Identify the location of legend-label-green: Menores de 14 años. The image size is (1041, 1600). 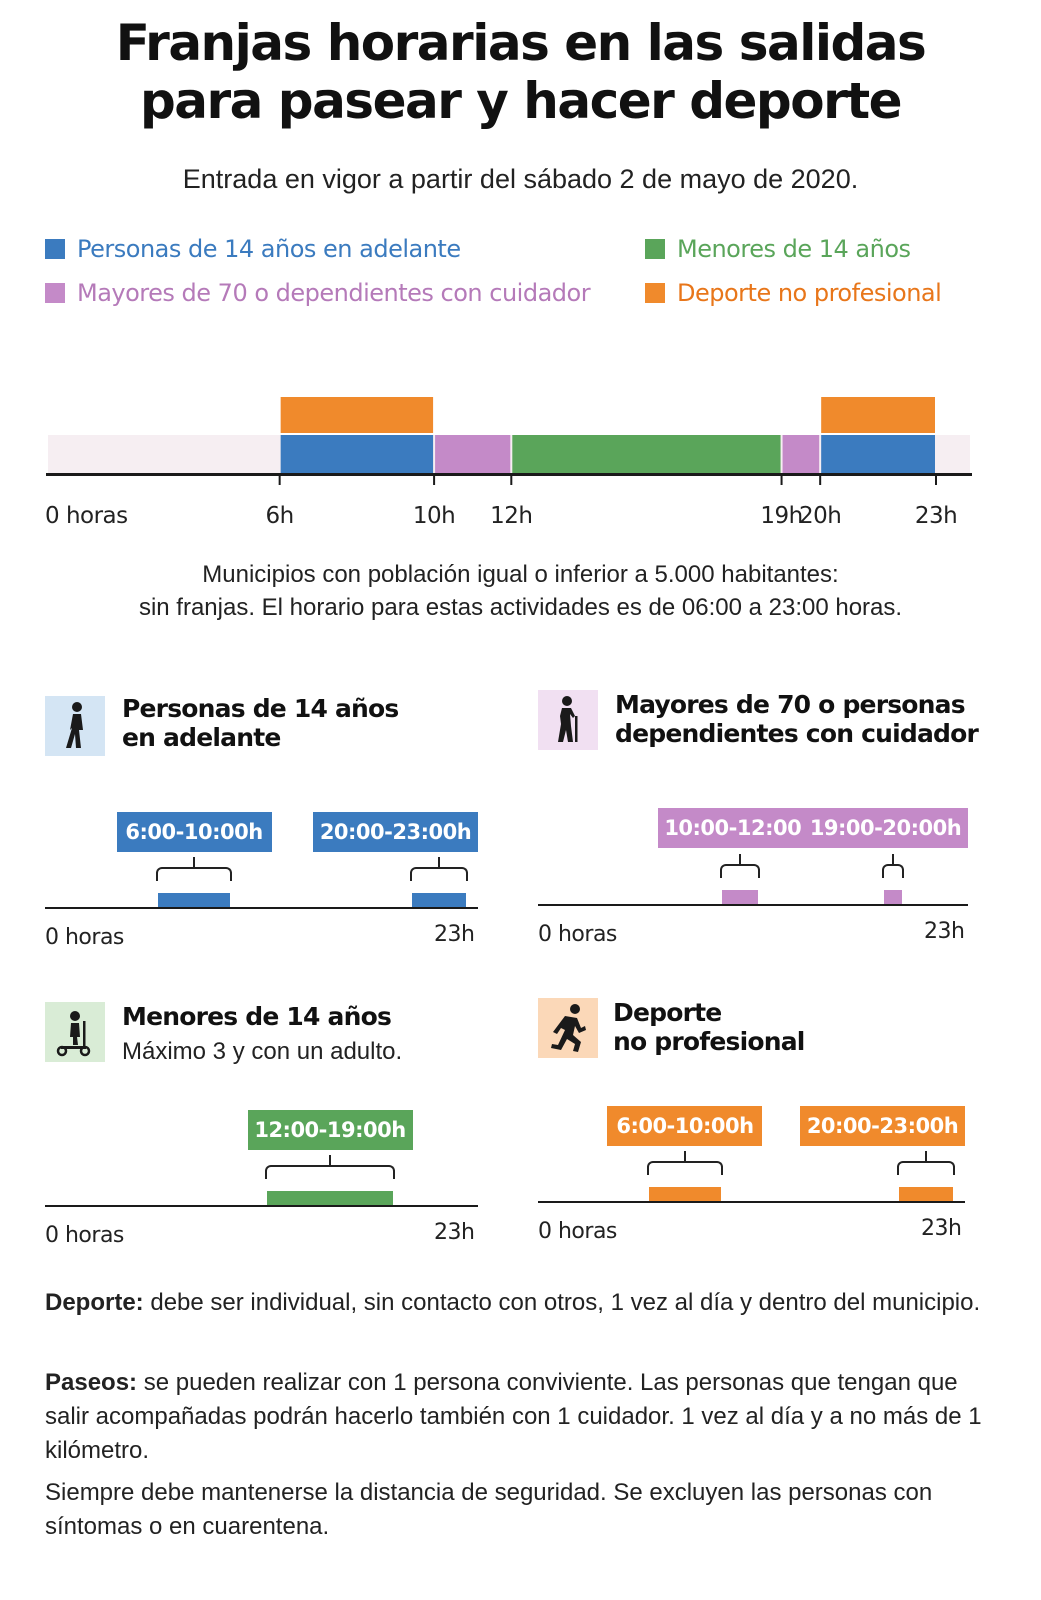
(794, 249).